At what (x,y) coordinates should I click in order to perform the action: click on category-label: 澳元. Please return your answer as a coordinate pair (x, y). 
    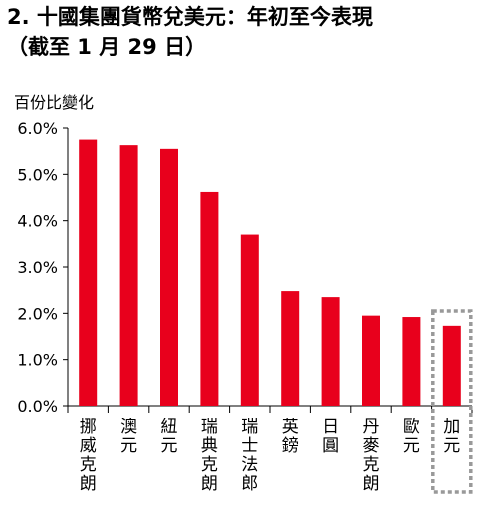
    Looking at the image, I should click on (129, 437).